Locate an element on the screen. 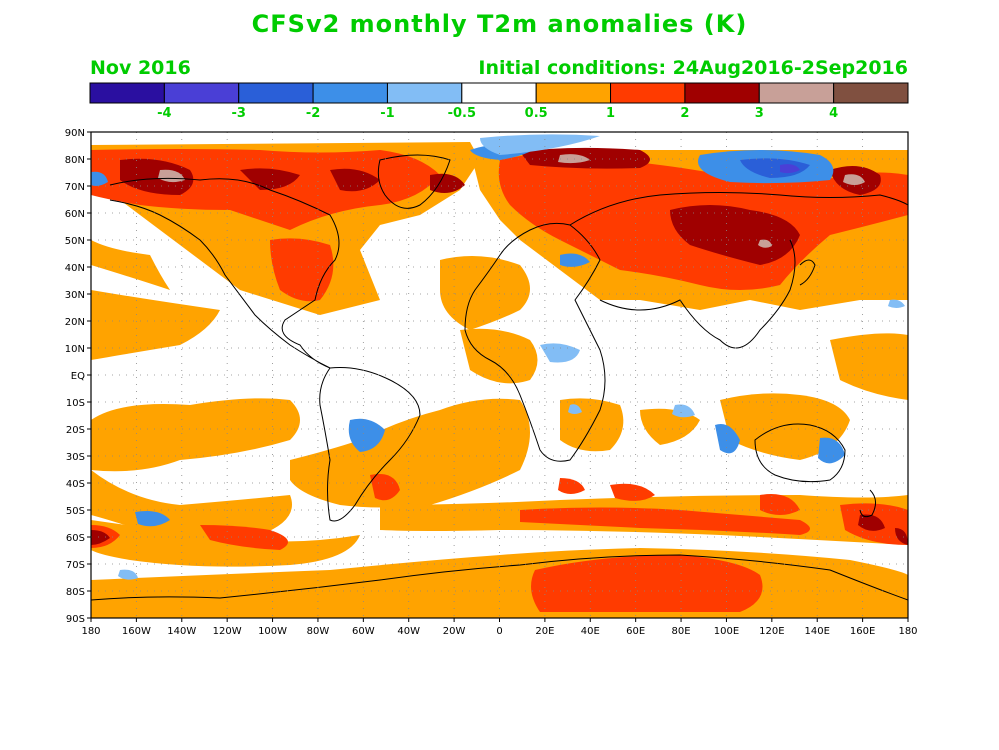  lat-label: 80N is located at coordinates (75, 160).